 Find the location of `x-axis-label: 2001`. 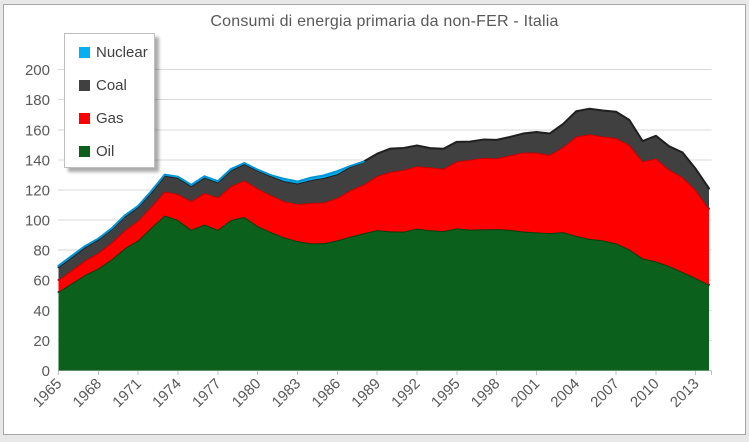

x-axis-label: 2001 is located at coordinates (526, 393).